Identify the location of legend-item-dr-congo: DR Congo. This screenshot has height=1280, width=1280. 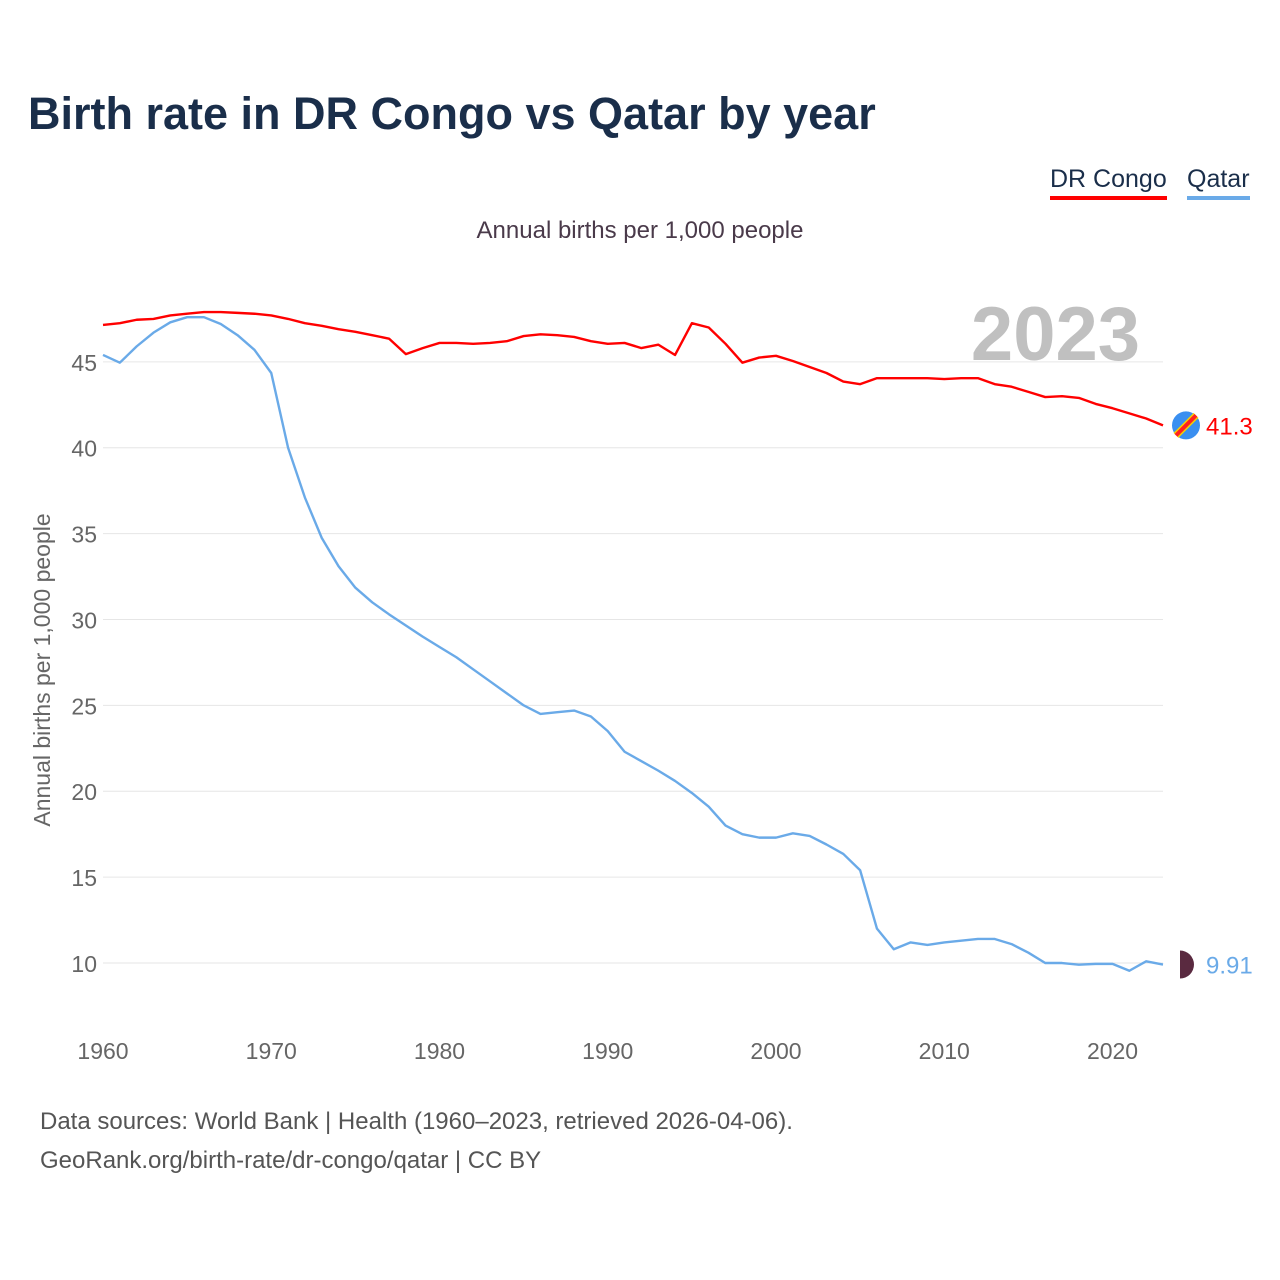
(1108, 182).